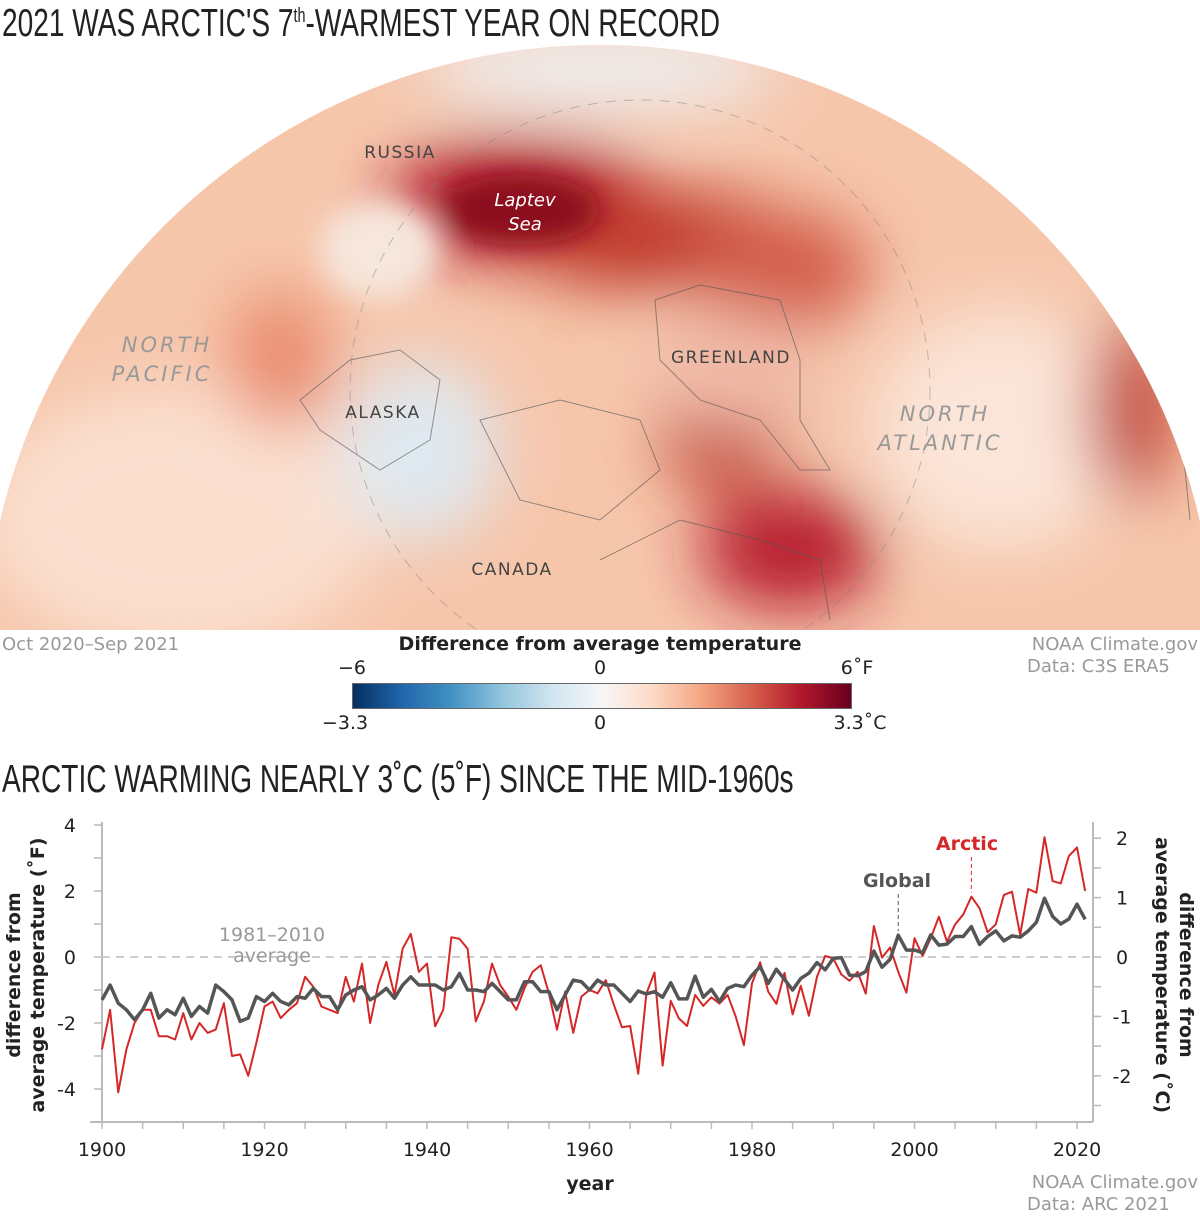  I want to click on y-axis-left-label-1: difference from, so click(14, 974).